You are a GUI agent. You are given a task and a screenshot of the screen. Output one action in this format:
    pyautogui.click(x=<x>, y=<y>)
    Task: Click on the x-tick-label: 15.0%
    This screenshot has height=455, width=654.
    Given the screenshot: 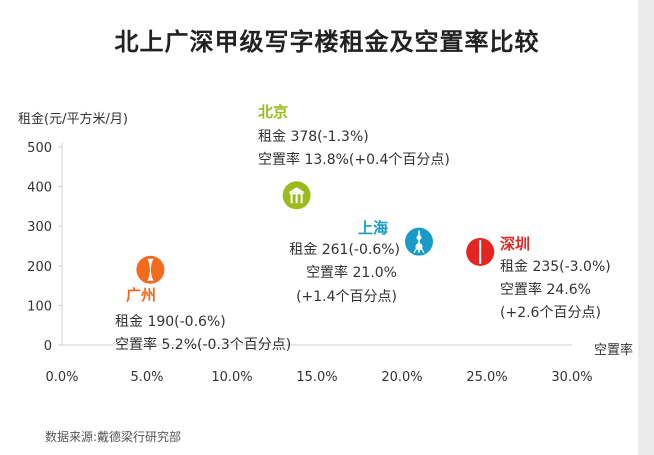 What is the action you would take?
    pyautogui.click(x=316, y=377)
    